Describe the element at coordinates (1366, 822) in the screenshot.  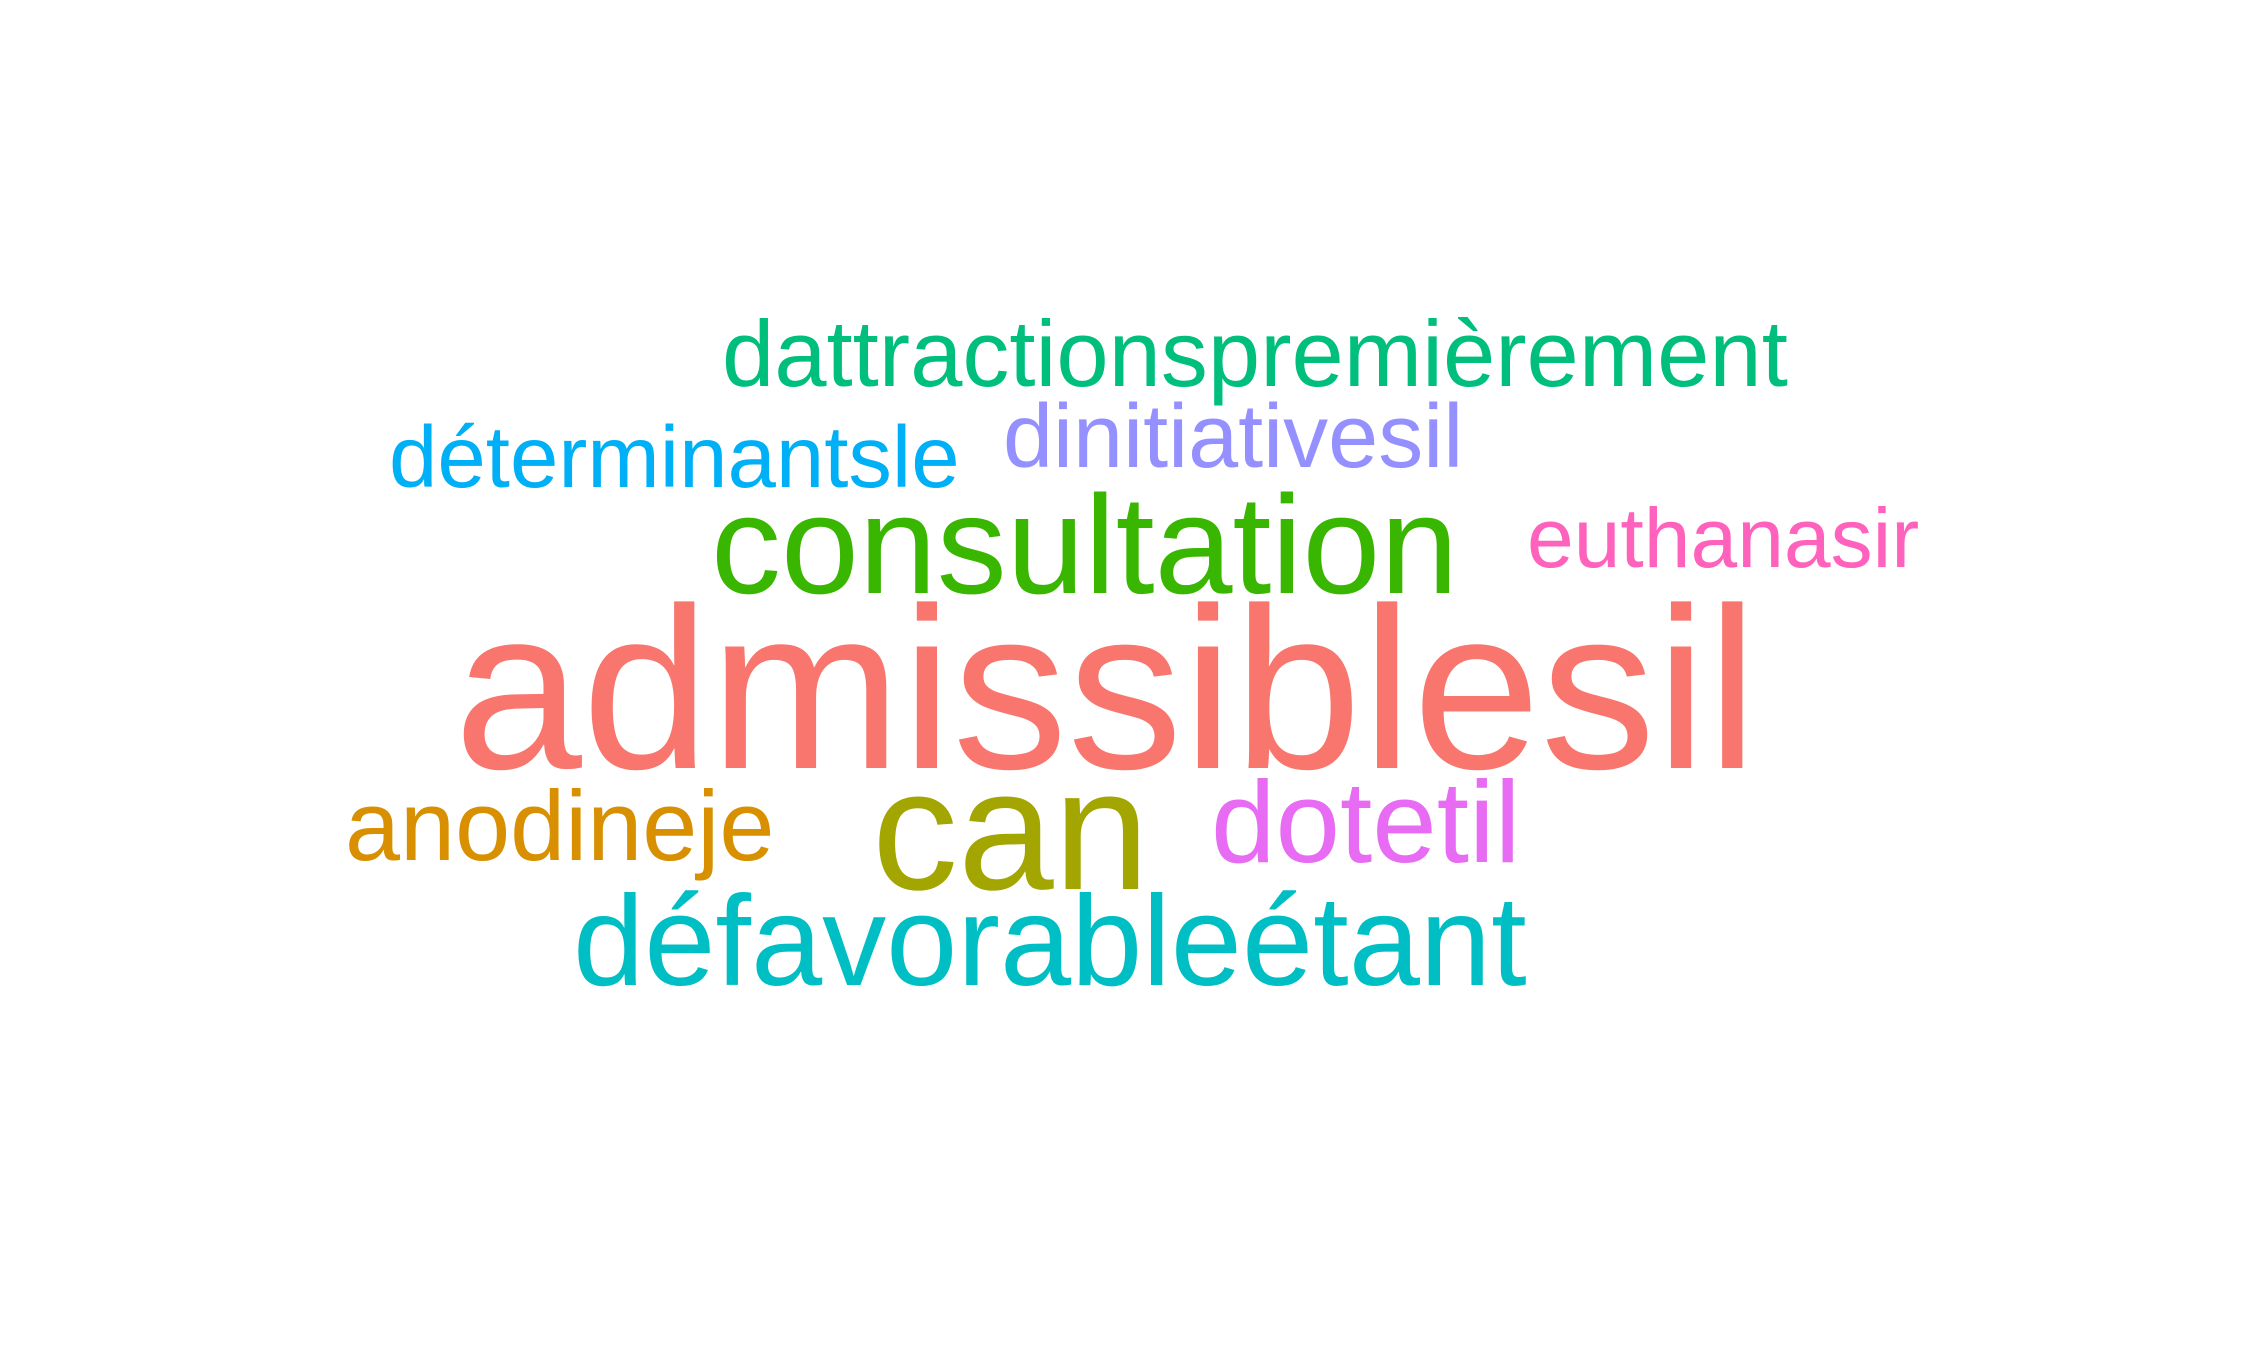
I see `word-dotetil: dotetil` at that location.